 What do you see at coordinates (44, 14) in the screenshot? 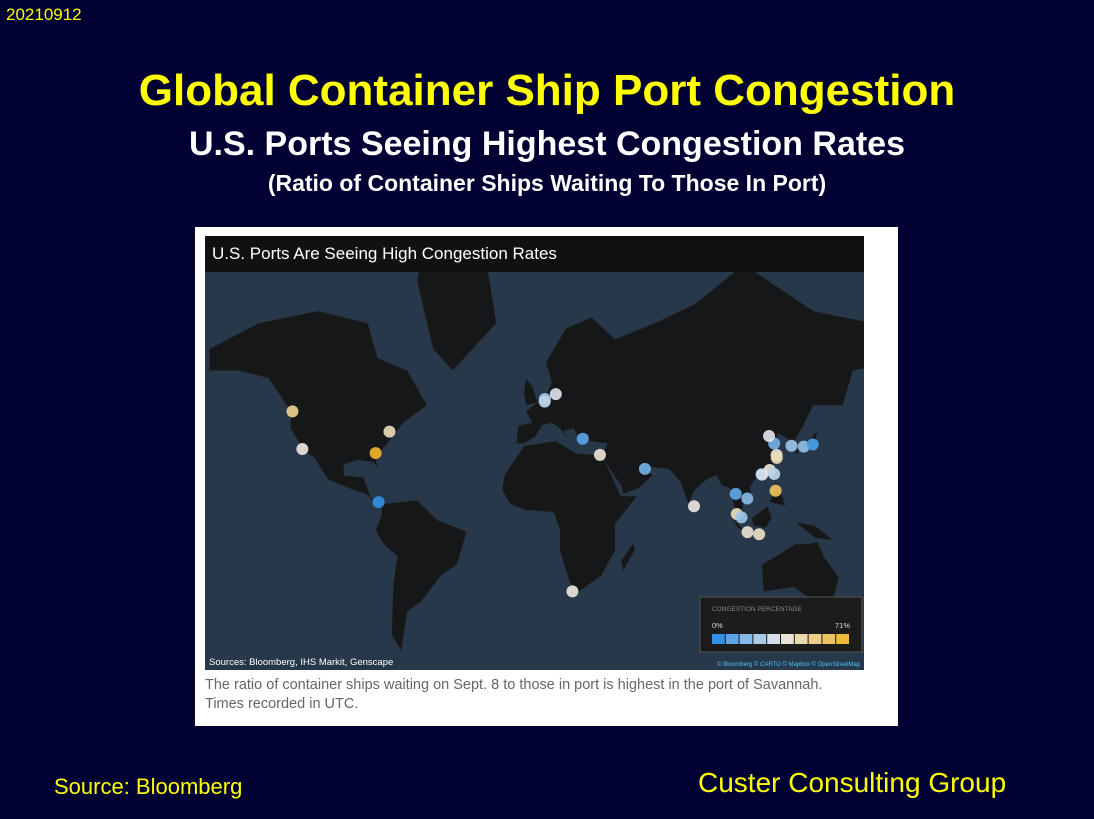
I see `date: 20210912` at bounding box center [44, 14].